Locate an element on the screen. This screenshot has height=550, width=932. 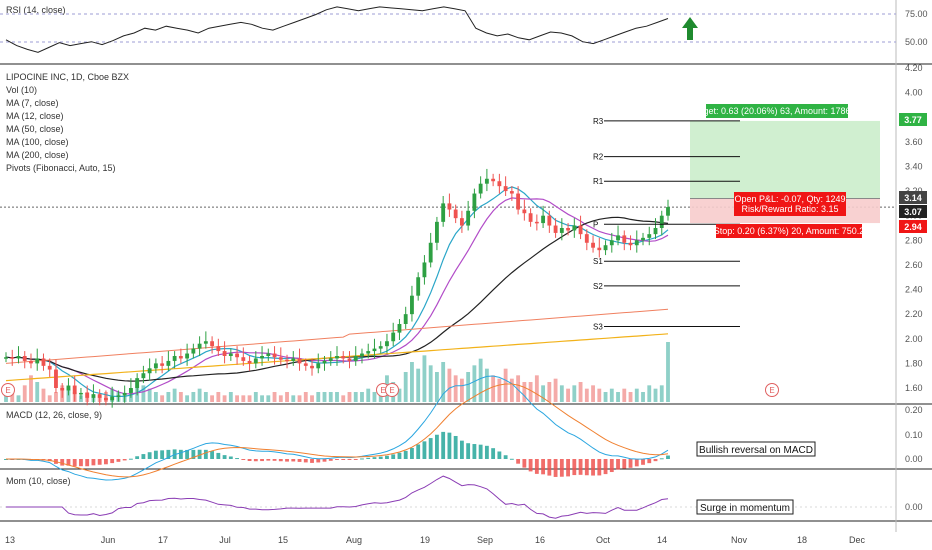
x-tick-label: 14 is located at coordinates (662, 540).